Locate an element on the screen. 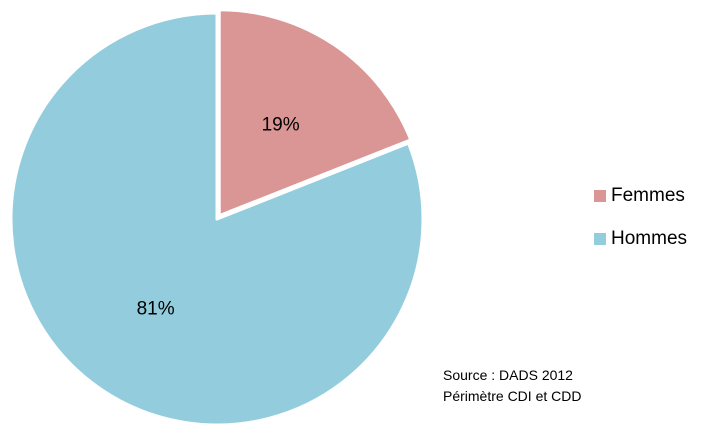 The image size is (702, 427). legend-swatch-hommes is located at coordinates (600, 239).